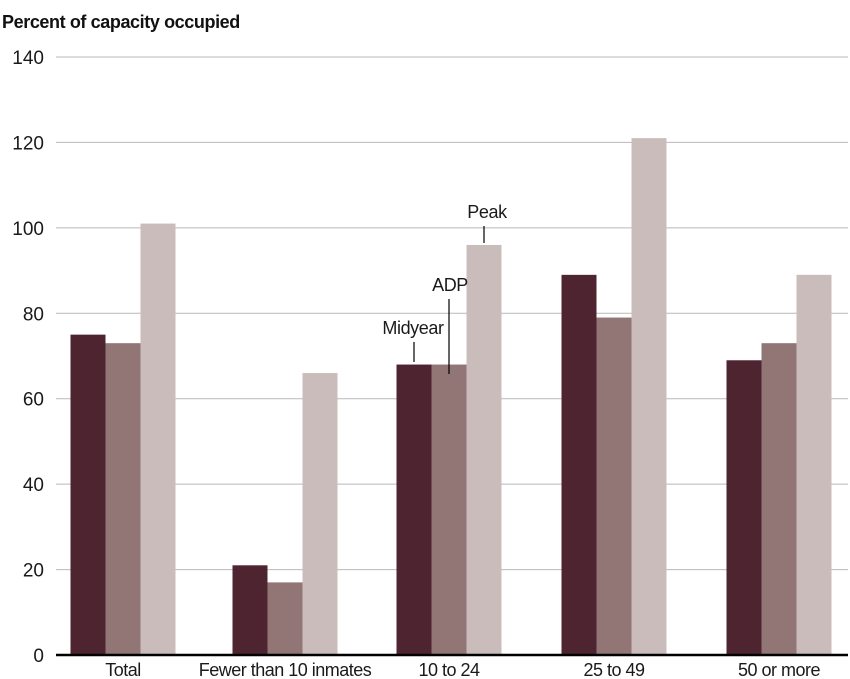  Describe the element at coordinates (33, 571) in the screenshot. I see `y-tick-label: 20` at that location.